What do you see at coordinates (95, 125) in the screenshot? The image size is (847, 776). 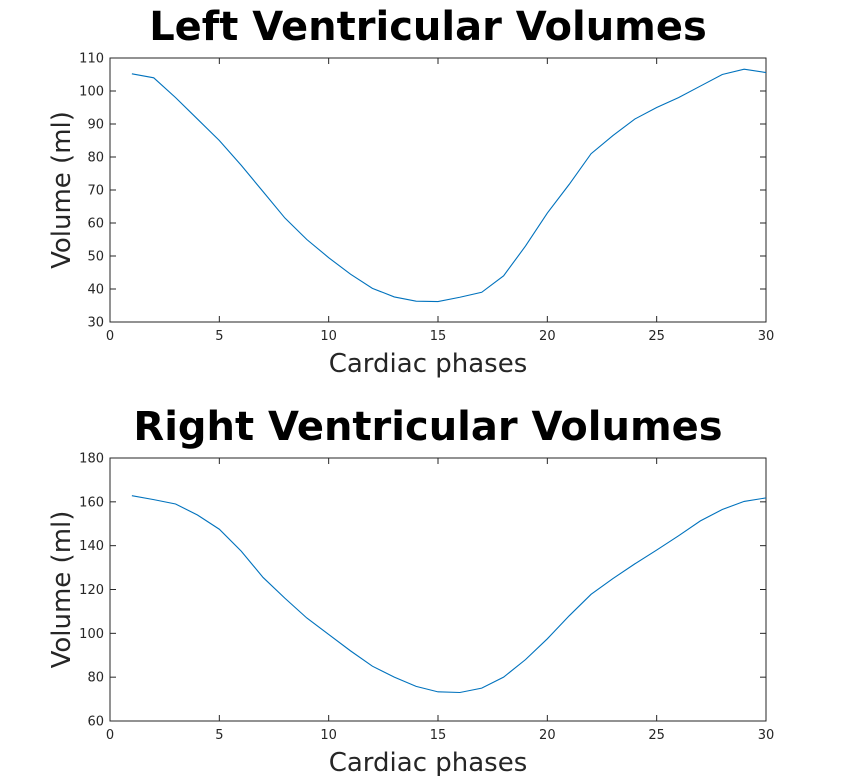 I see `y-tick-label: 90` at bounding box center [95, 125].